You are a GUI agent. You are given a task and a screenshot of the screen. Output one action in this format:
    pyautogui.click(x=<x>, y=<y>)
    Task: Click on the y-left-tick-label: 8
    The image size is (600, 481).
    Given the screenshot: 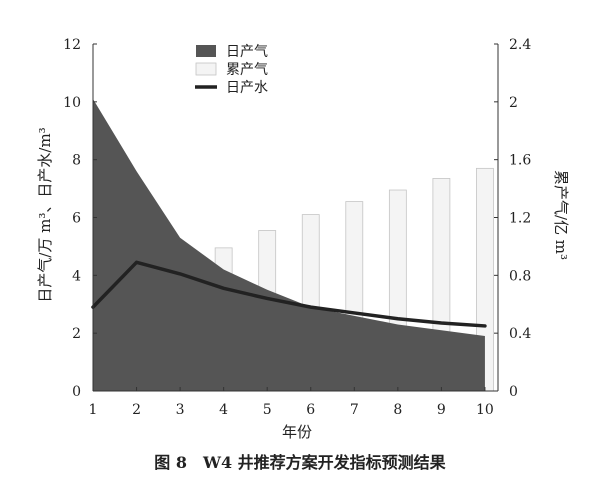 What is the action you would take?
    pyautogui.click(x=76, y=161)
    